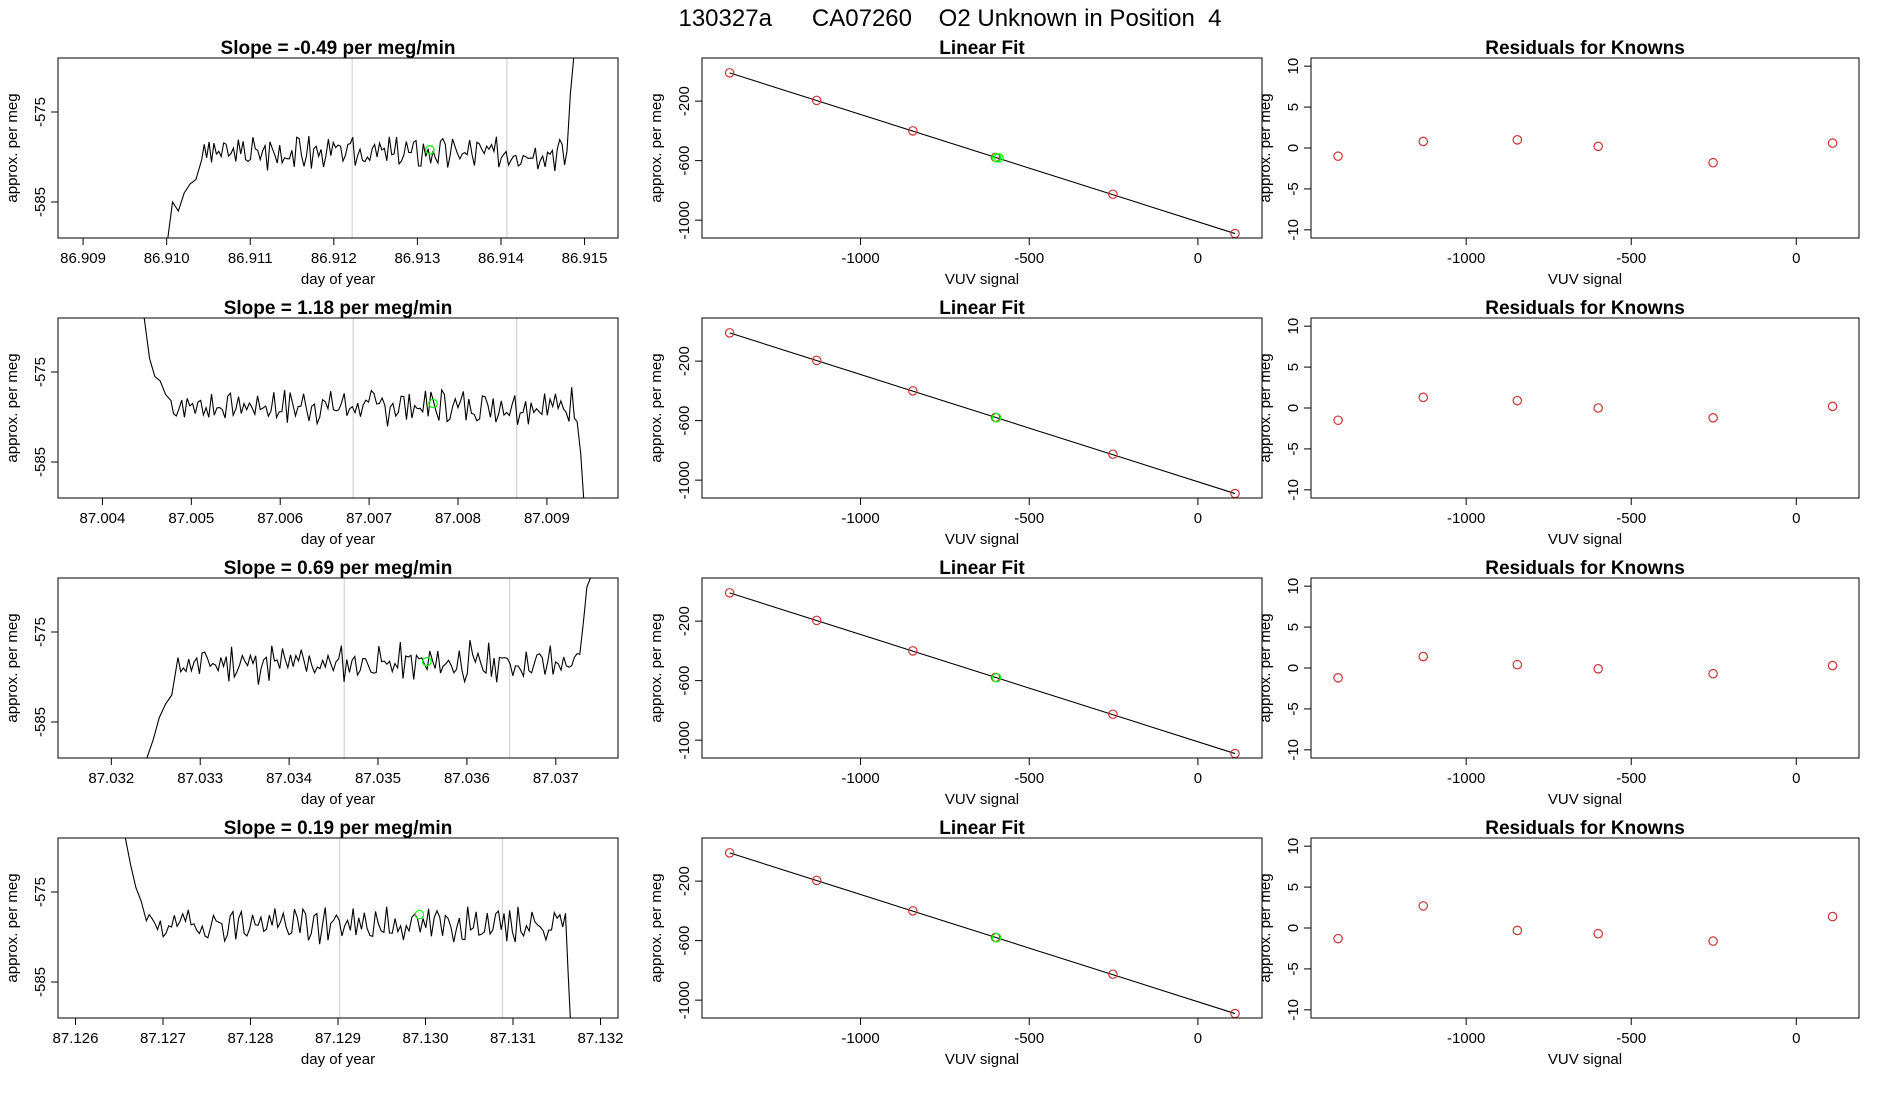 This screenshot has height=1100, width=1900. What do you see at coordinates (501, 258) in the screenshot?
I see `x-tick-label-5: 86.914` at bounding box center [501, 258].